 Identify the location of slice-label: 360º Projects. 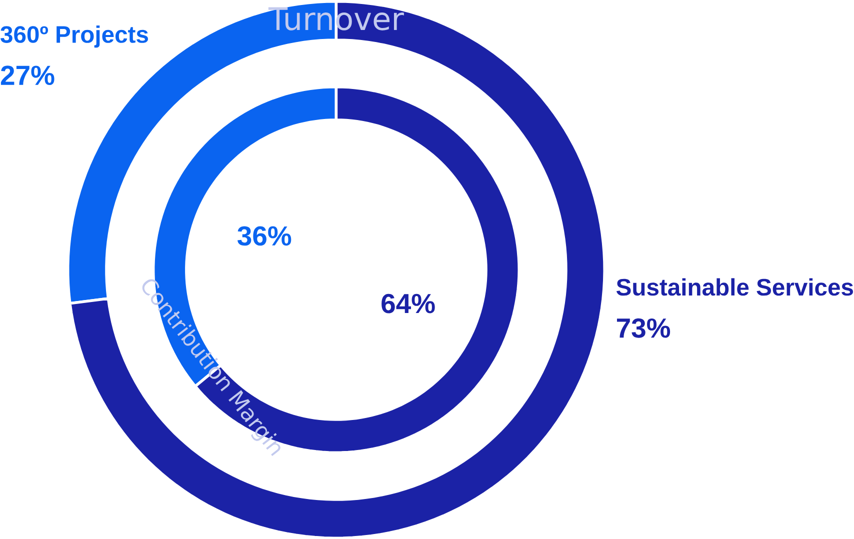
(74, 36).